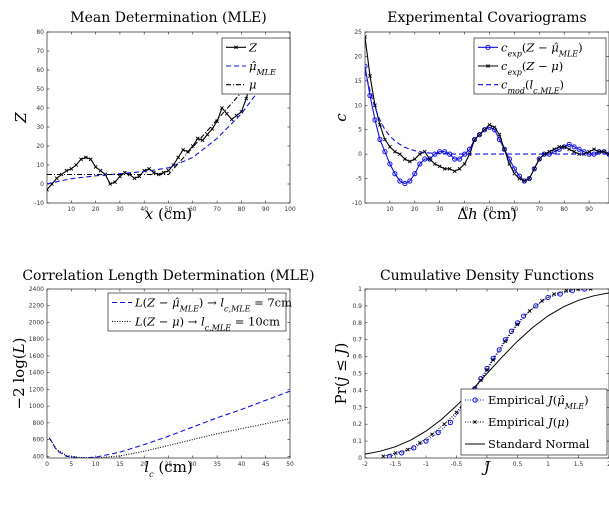 The height and width of the screenshot is (506, 609). What do you see at coordinates (39, 440) in the screenshot?
I see `y-tick-label: 600` at bounding box center [39, 440].